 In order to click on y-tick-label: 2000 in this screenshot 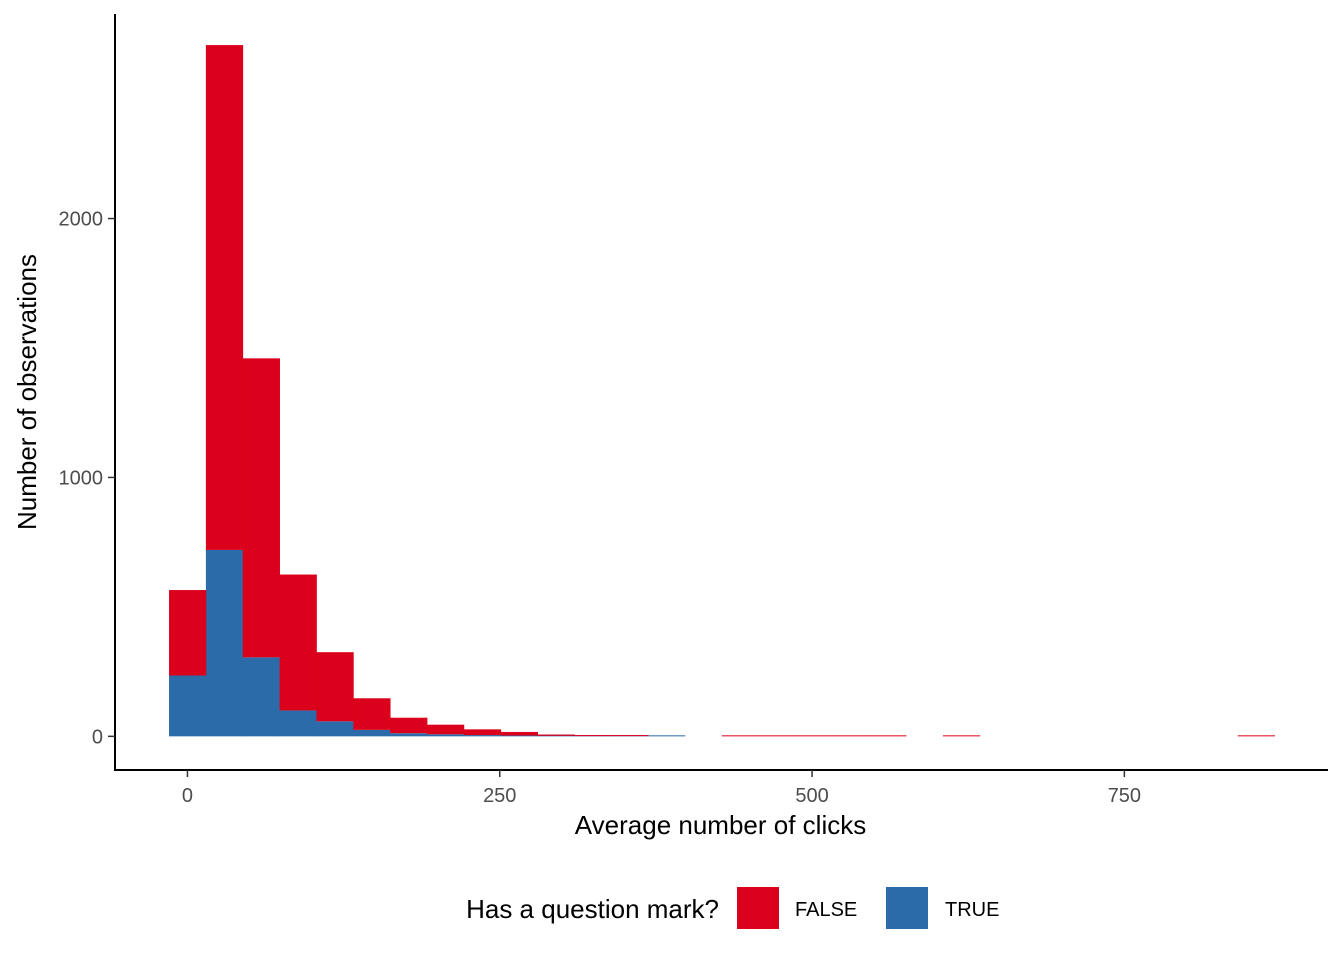, I will do `click(81, 220)`.